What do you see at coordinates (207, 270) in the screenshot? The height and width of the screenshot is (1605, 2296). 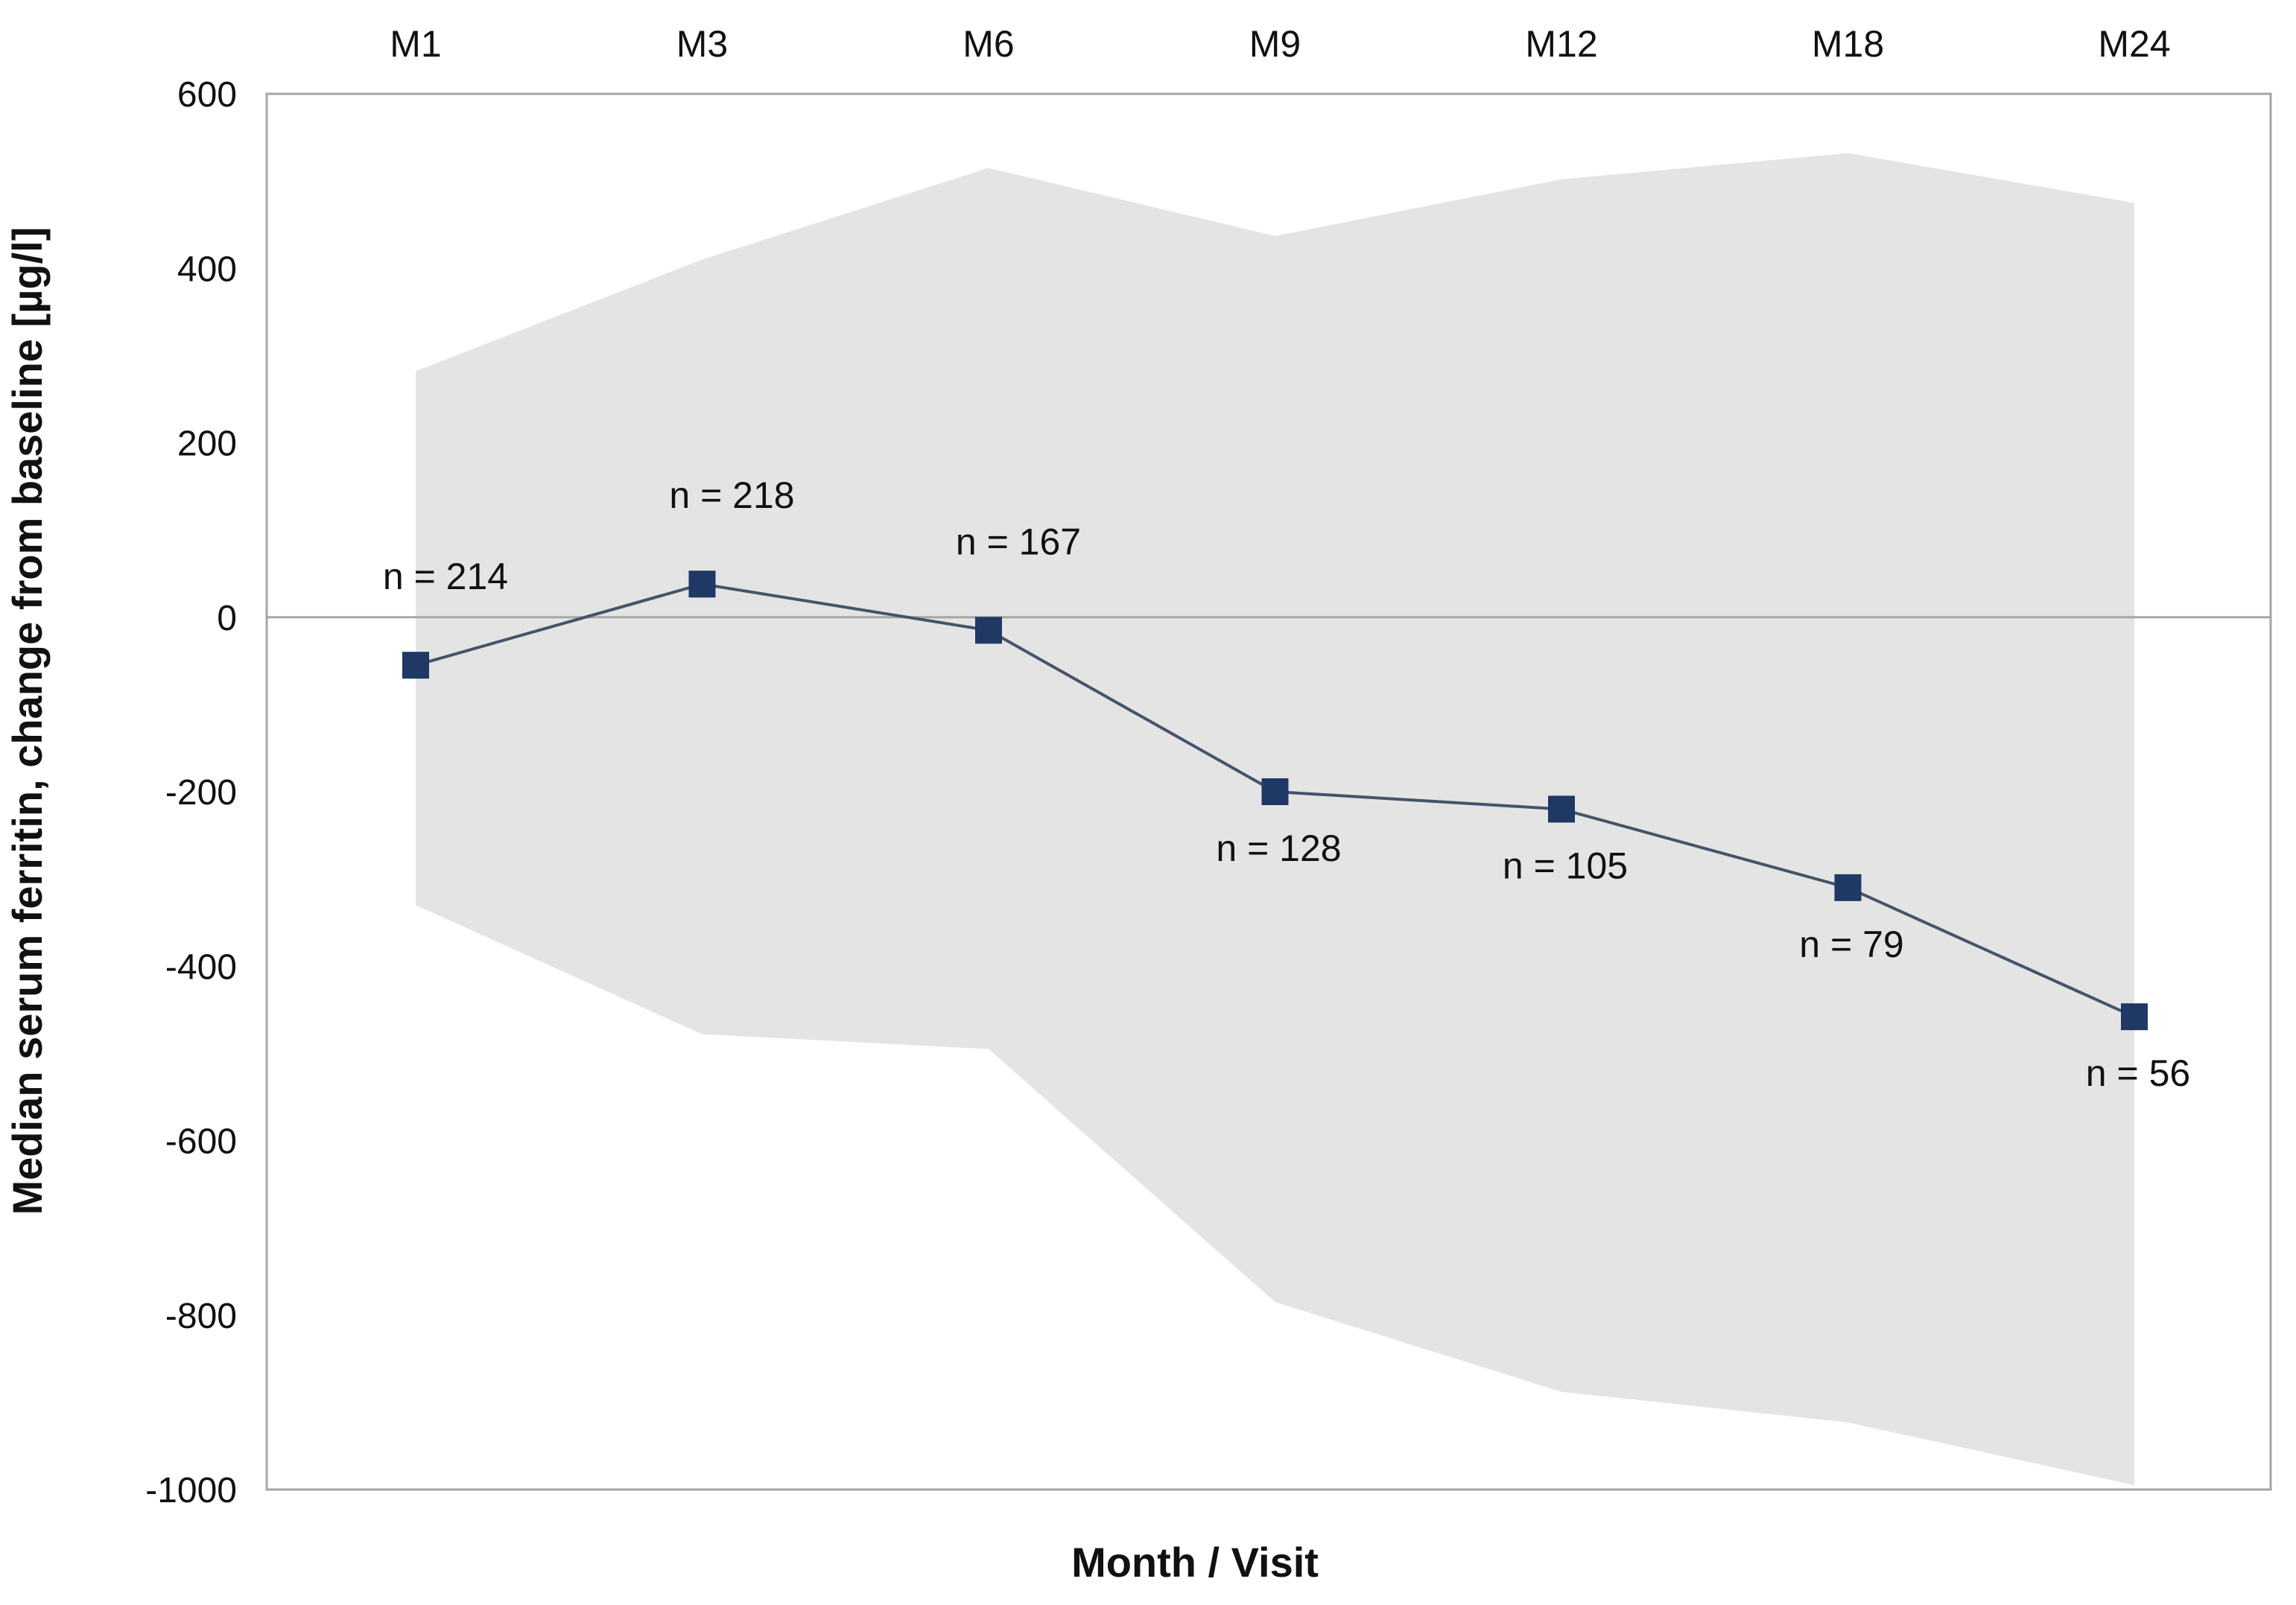 I see `y-tick-label: 400` at bounding box center [207, 270].